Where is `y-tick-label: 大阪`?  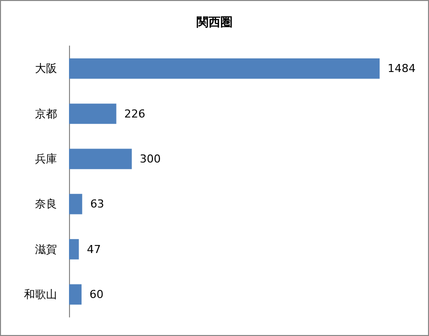 y-tick-label: 大阪 is located at coordinates (46, 69).